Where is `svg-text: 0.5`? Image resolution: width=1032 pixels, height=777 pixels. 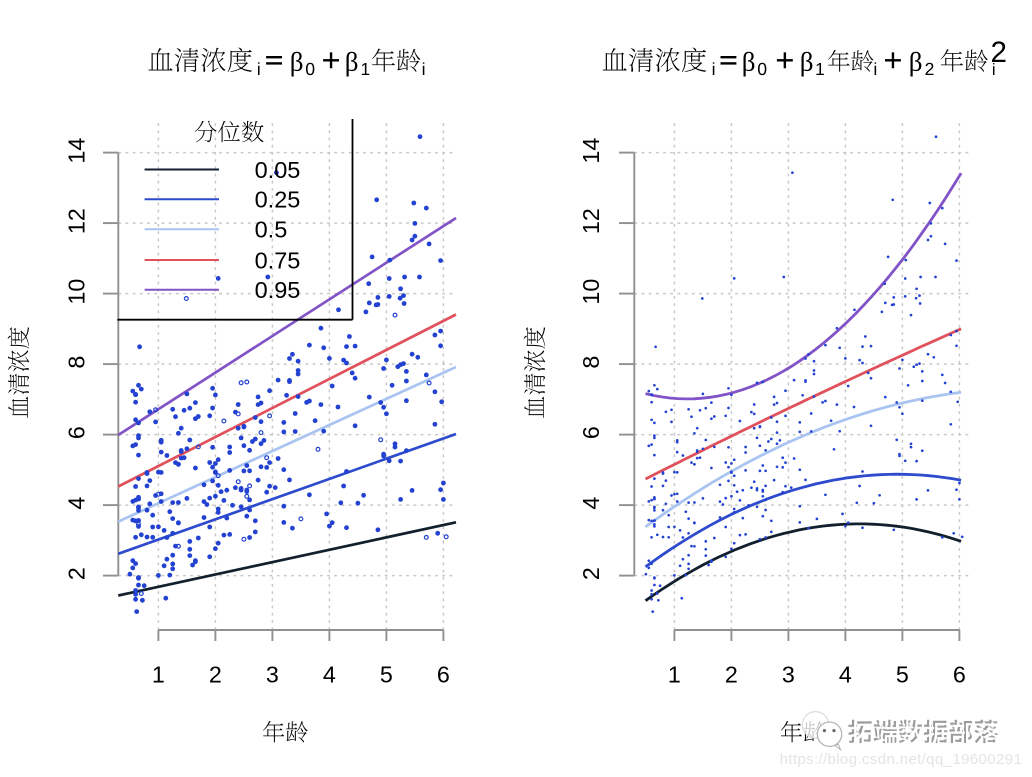 svg-text: 0.5 is located at coordinates (271, 230).